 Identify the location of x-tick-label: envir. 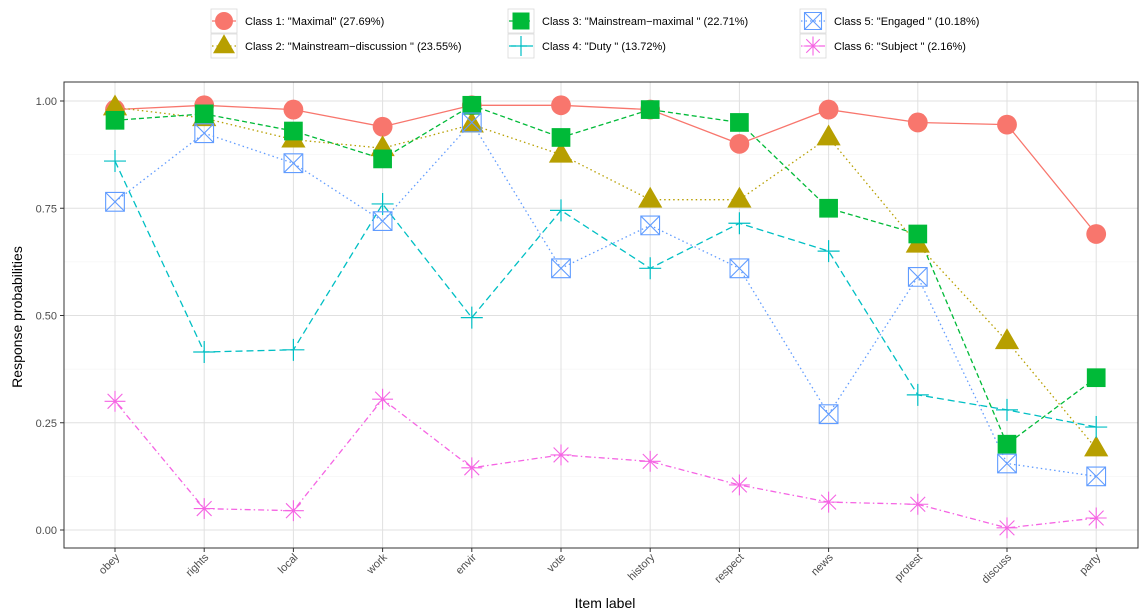
(467, 564).